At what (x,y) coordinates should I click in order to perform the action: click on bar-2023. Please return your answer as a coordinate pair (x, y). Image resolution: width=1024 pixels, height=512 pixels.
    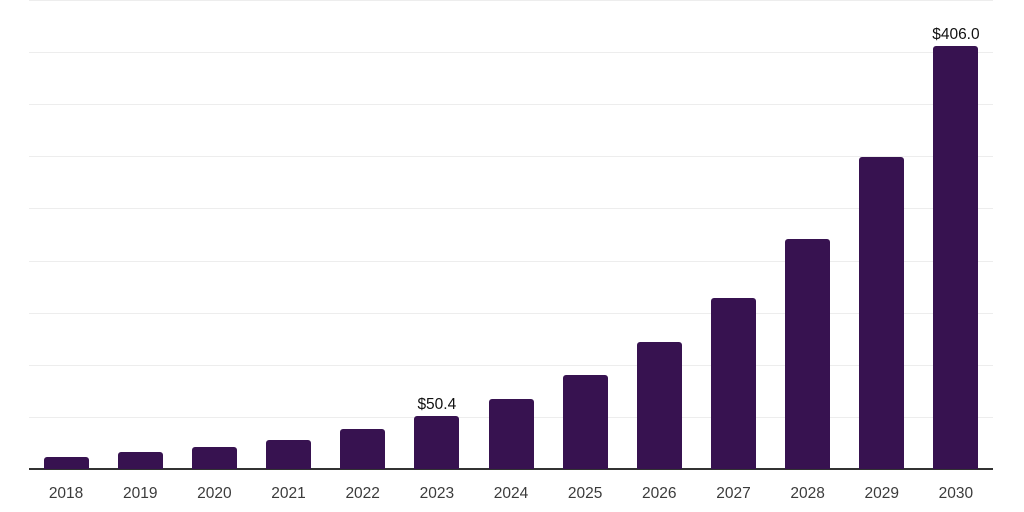
    Looking at the image, I should click on (437, 442).